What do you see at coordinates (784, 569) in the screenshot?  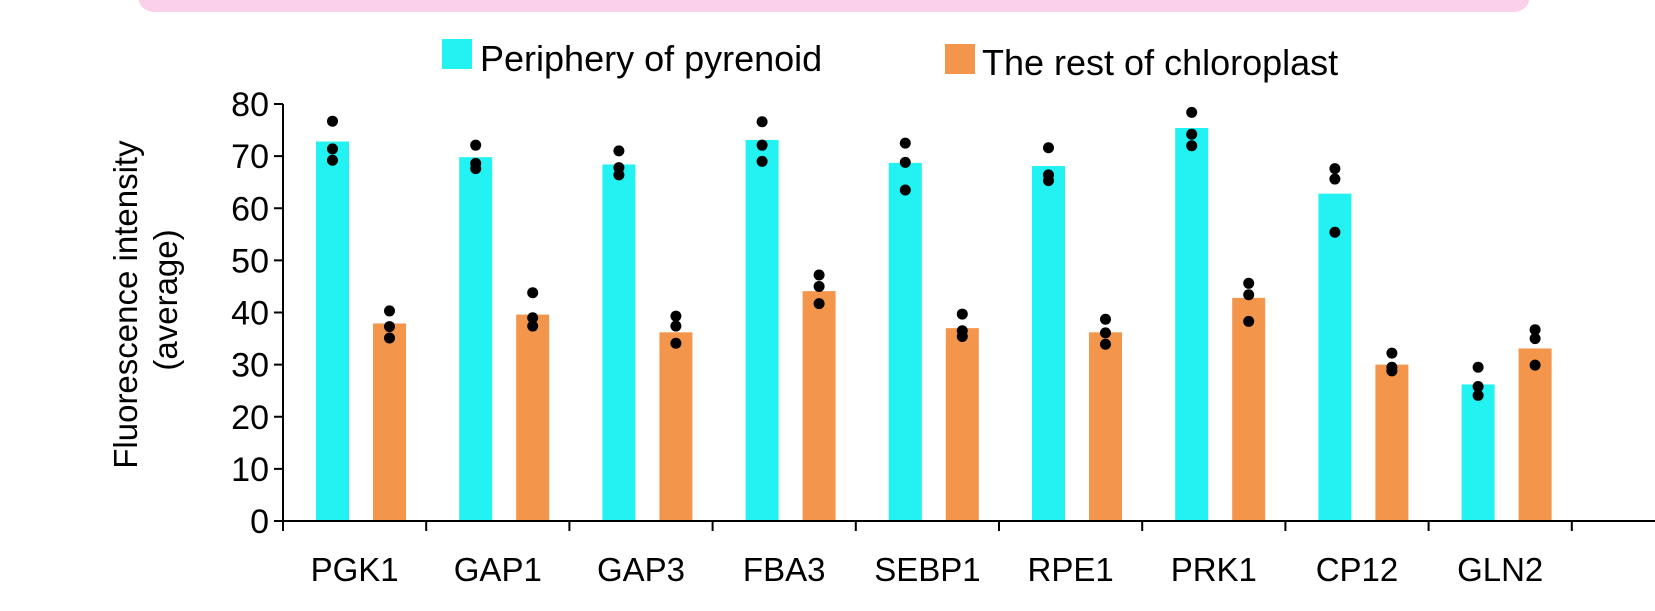 I see `x-category-label: FBA3` at bounding box center [784, 569].